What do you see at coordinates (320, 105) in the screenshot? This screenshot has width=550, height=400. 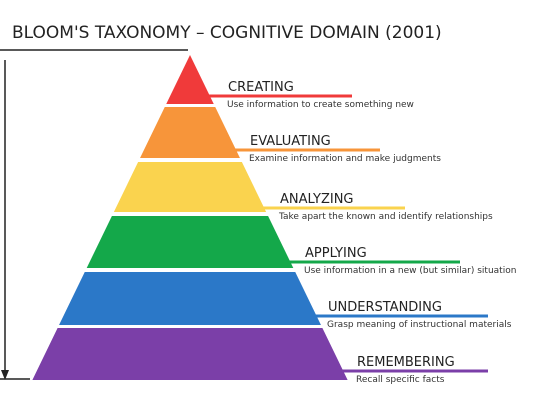 I see `level-description: Use information to create something new` at bounding box center [320, 105].